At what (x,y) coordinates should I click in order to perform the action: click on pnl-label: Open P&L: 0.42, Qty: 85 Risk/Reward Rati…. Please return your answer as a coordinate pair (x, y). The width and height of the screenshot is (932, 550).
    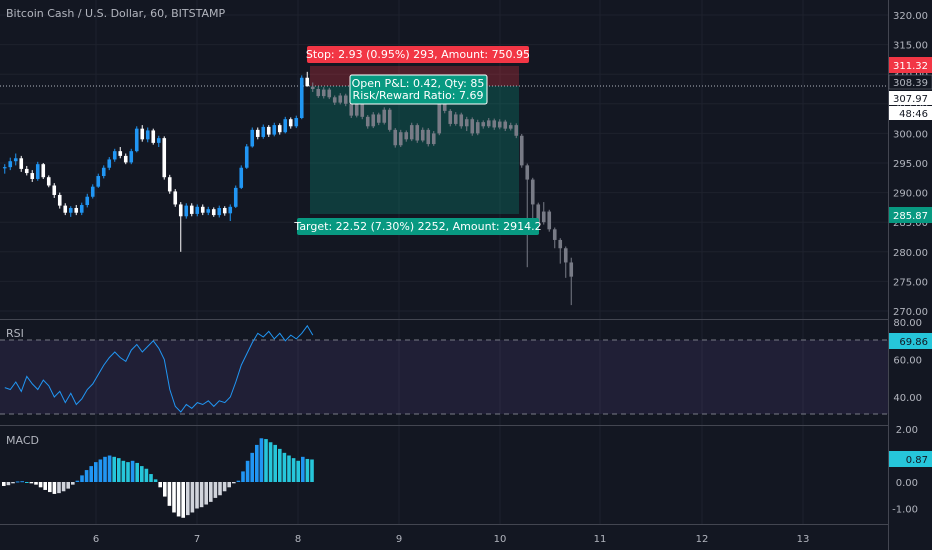
    Looking at the image, I should click on (418, 89).